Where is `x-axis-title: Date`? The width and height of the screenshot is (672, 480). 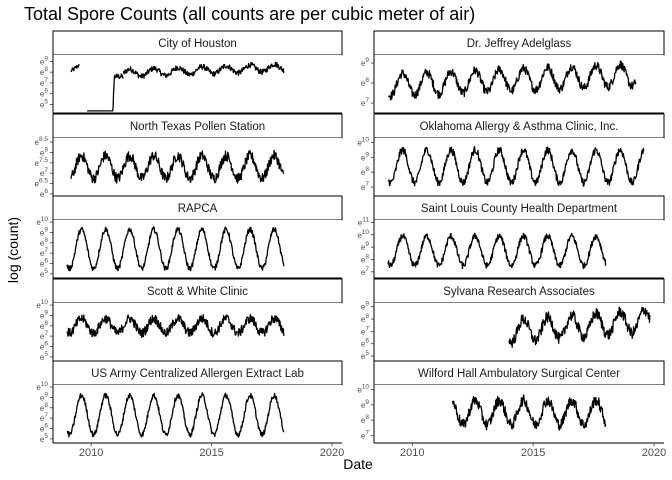
x-axis-title: Date is located at coordinates (358, 464).